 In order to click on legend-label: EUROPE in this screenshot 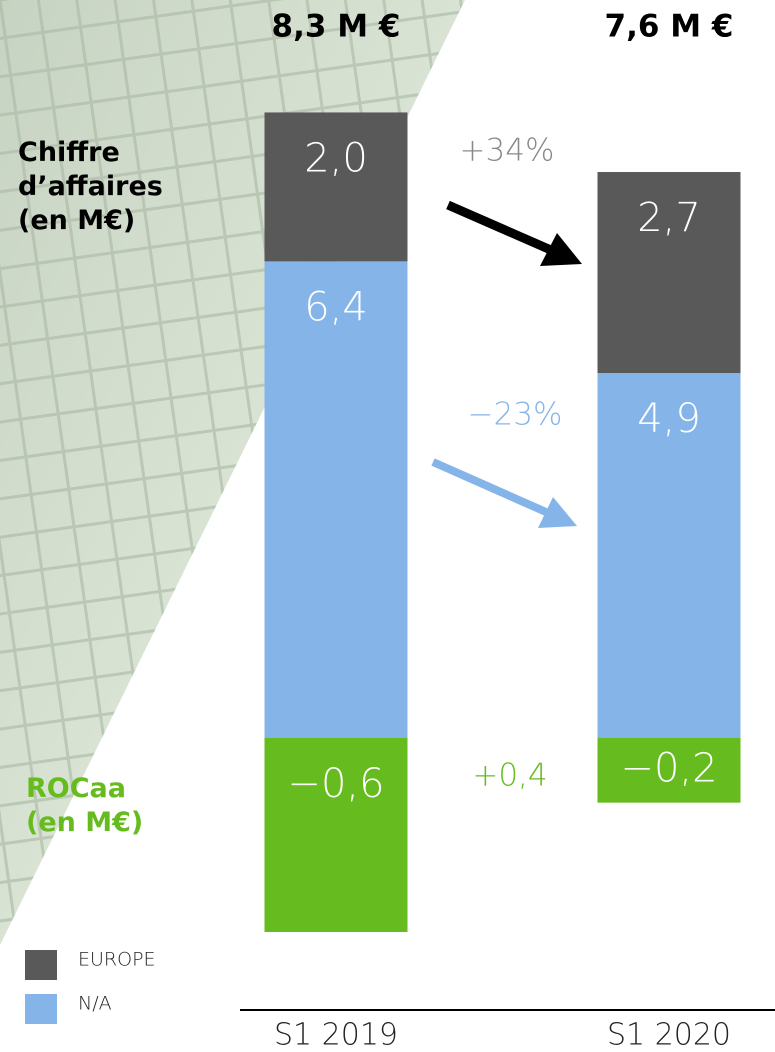, I will do `click(117, 960)`.